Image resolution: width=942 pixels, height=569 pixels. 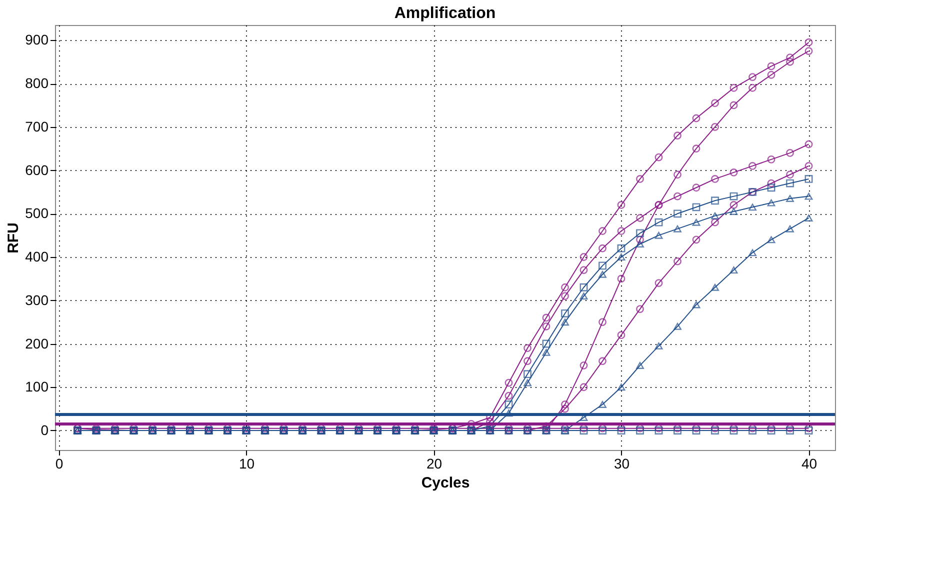 I want to click on y-tick-label: 900, so click(x=37, y=40).